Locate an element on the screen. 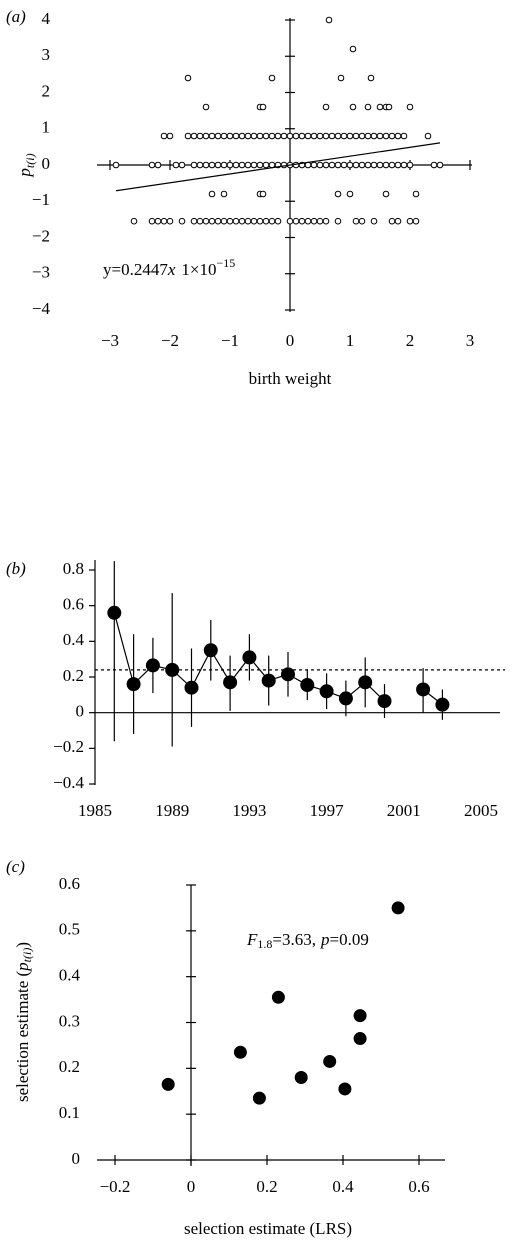 Image resolution: width=527 pixels, height=1247 pixels. series-line is located at coordinates (278, 659).